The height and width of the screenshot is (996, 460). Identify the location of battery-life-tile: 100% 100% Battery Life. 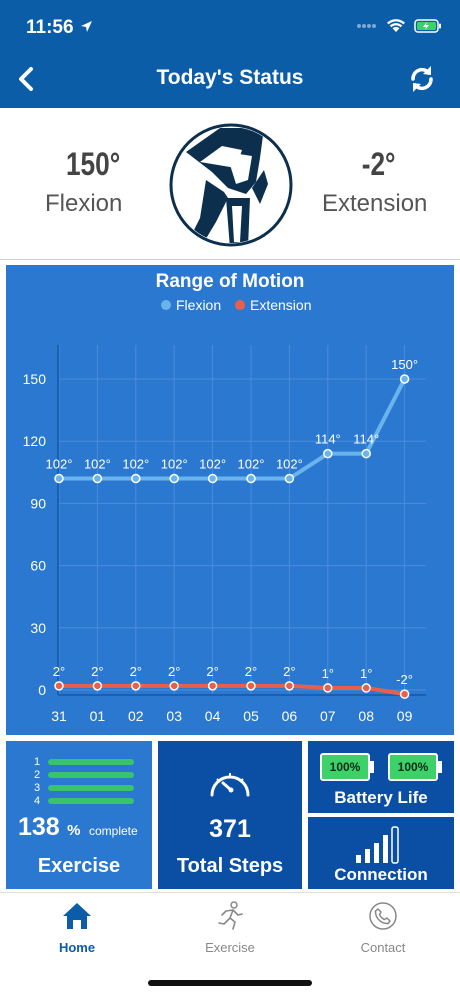
(381, 777).